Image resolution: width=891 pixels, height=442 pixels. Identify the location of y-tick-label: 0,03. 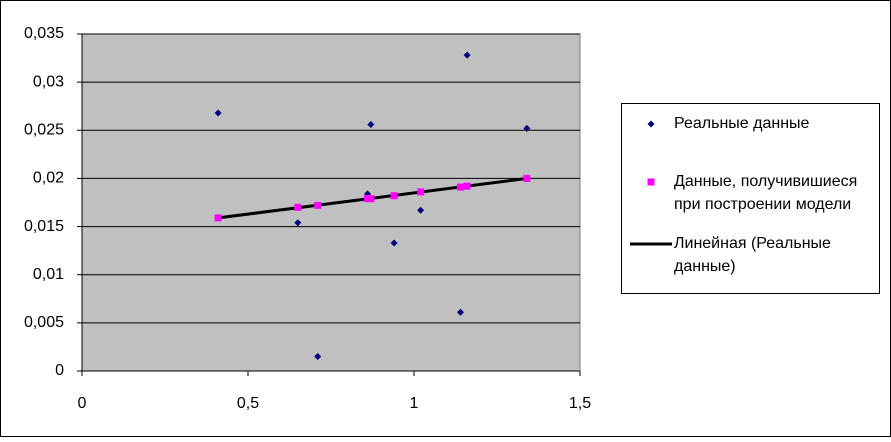
(48, 81).